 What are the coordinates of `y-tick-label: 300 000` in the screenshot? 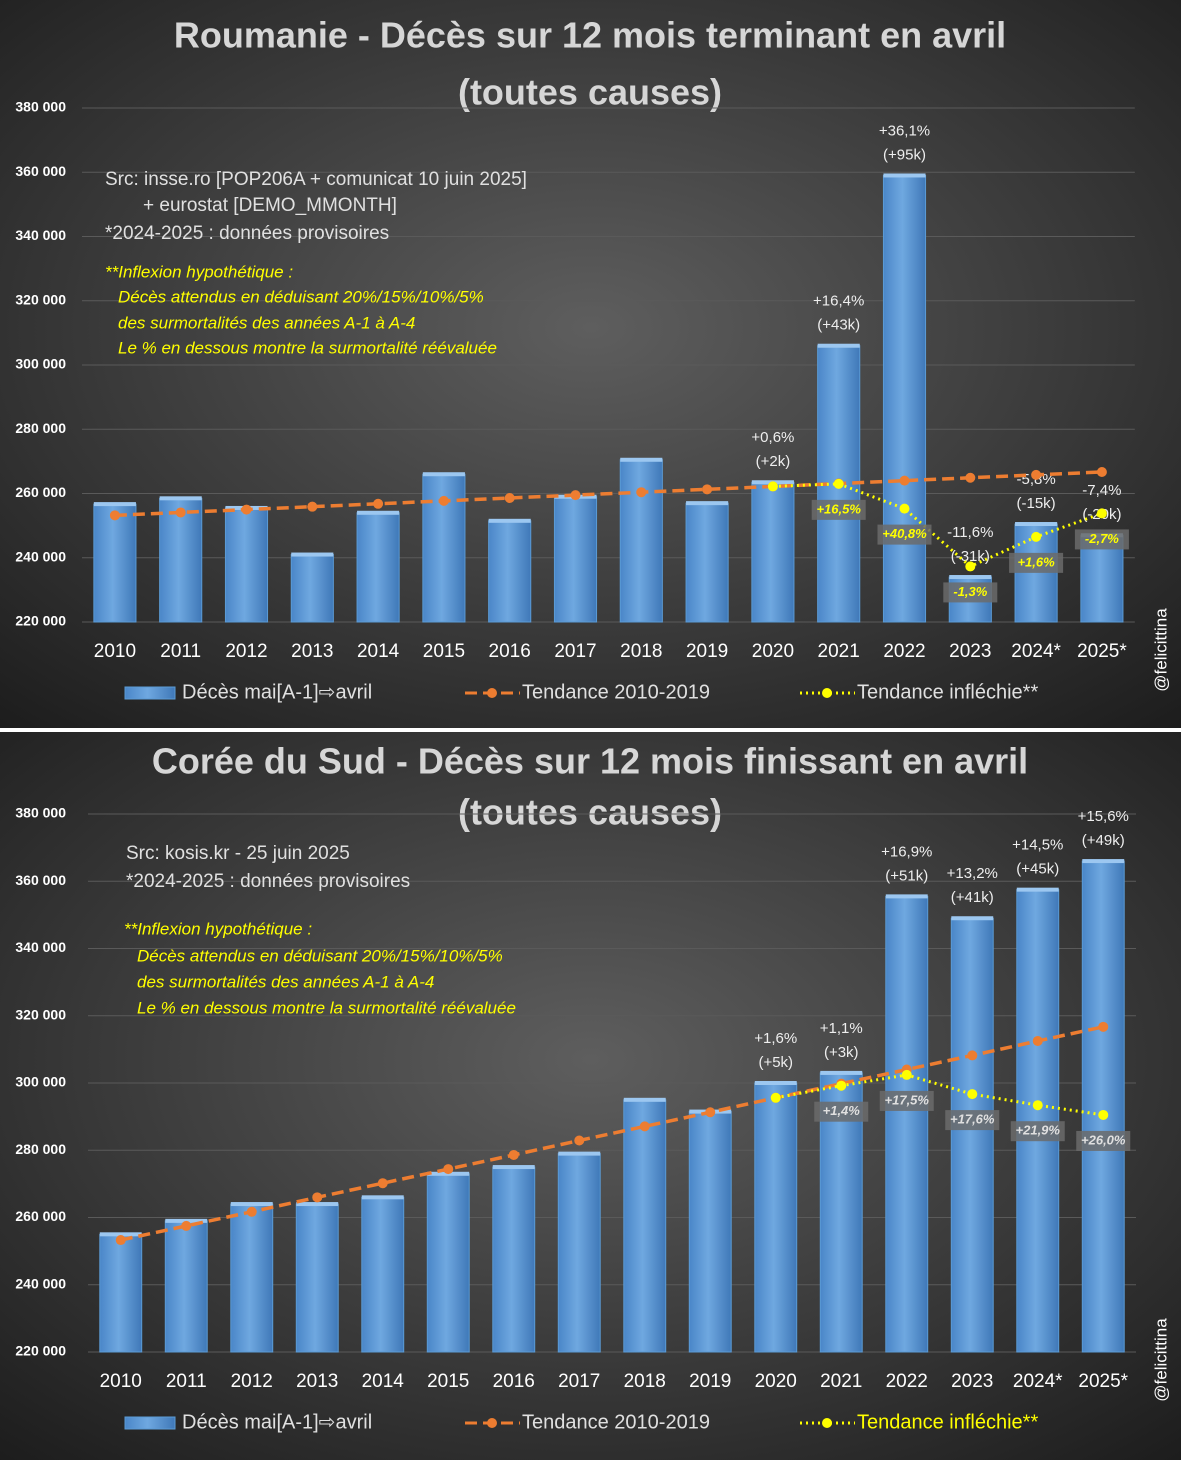 It's located at (40, 364).